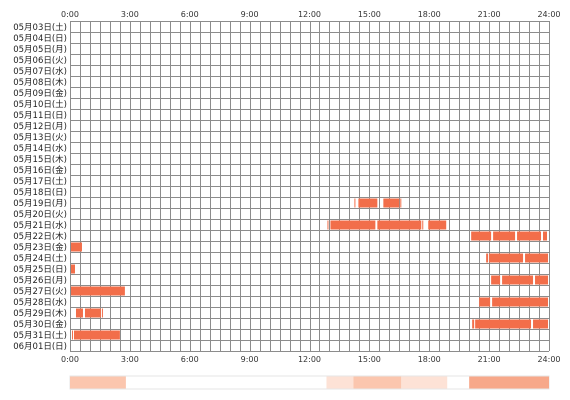  Describe the element at coordinates (250, 14) in the screenshot. I see `x-tick-label-top: 9:00` at that location.